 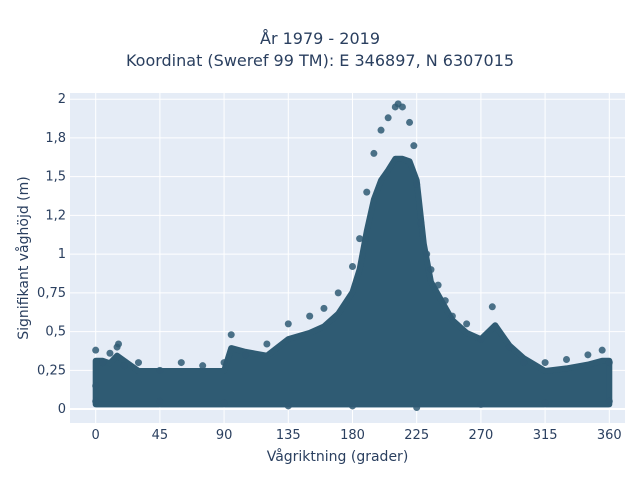 What do you see at coordinates (160, 435) in the screenshot?
I see `x-tick-label: 45` at bounding box center [160, 435].